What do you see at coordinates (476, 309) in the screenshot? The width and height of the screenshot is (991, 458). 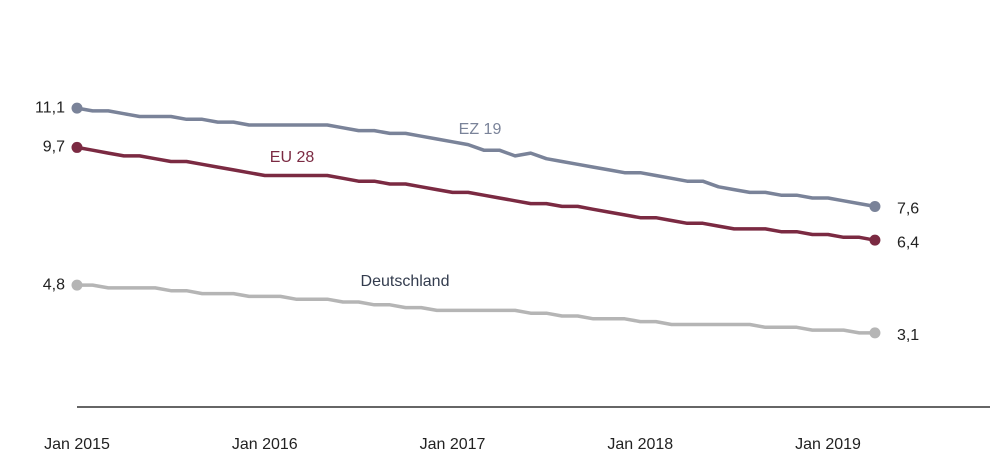 I see `series-line` at bounding box center [476, 309].